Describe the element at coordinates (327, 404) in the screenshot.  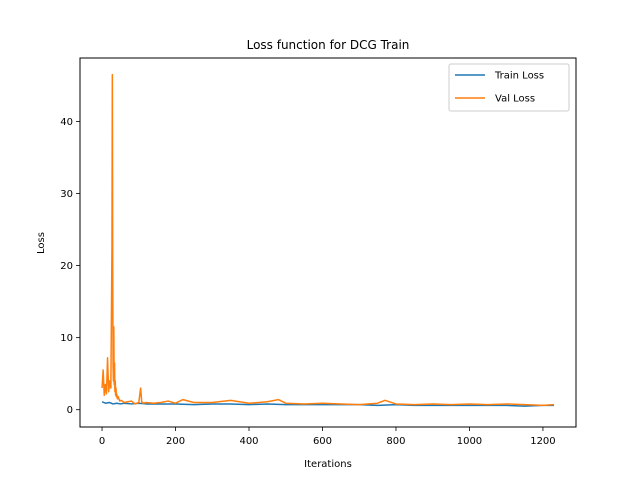
I see `series-line-train-loss` at that location.